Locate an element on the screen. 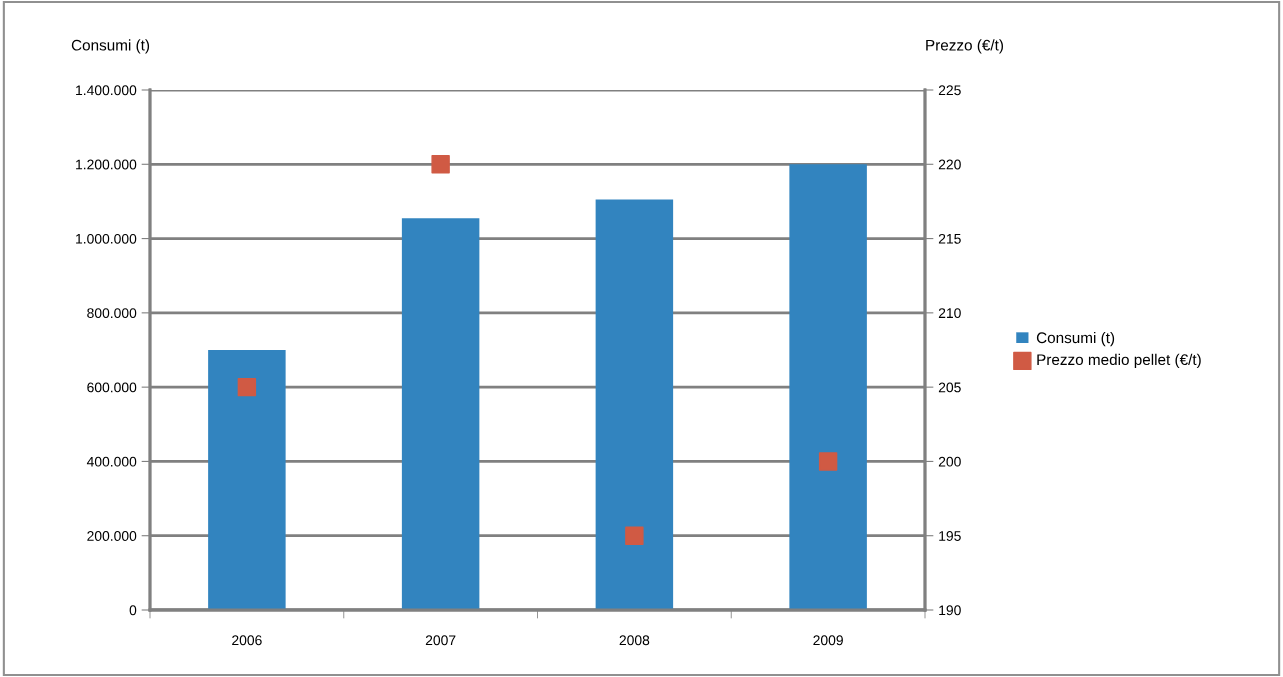  y2-tick-label: 215 is located at coordinates (949, 238).